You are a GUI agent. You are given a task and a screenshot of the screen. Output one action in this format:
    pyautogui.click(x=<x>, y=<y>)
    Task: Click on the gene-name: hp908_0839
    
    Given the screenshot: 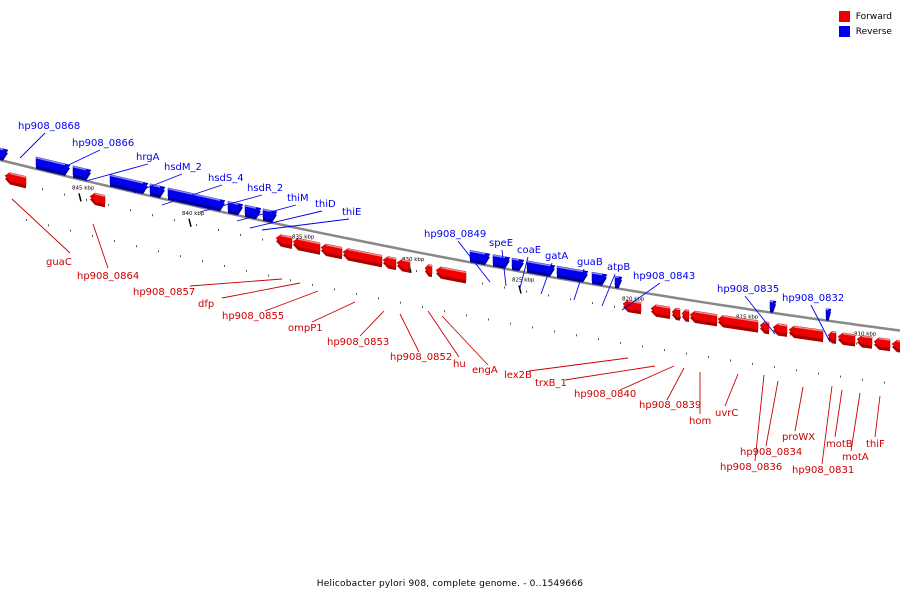 What is the action you would take?
    pyautogui.click(x=670, y=405)
    